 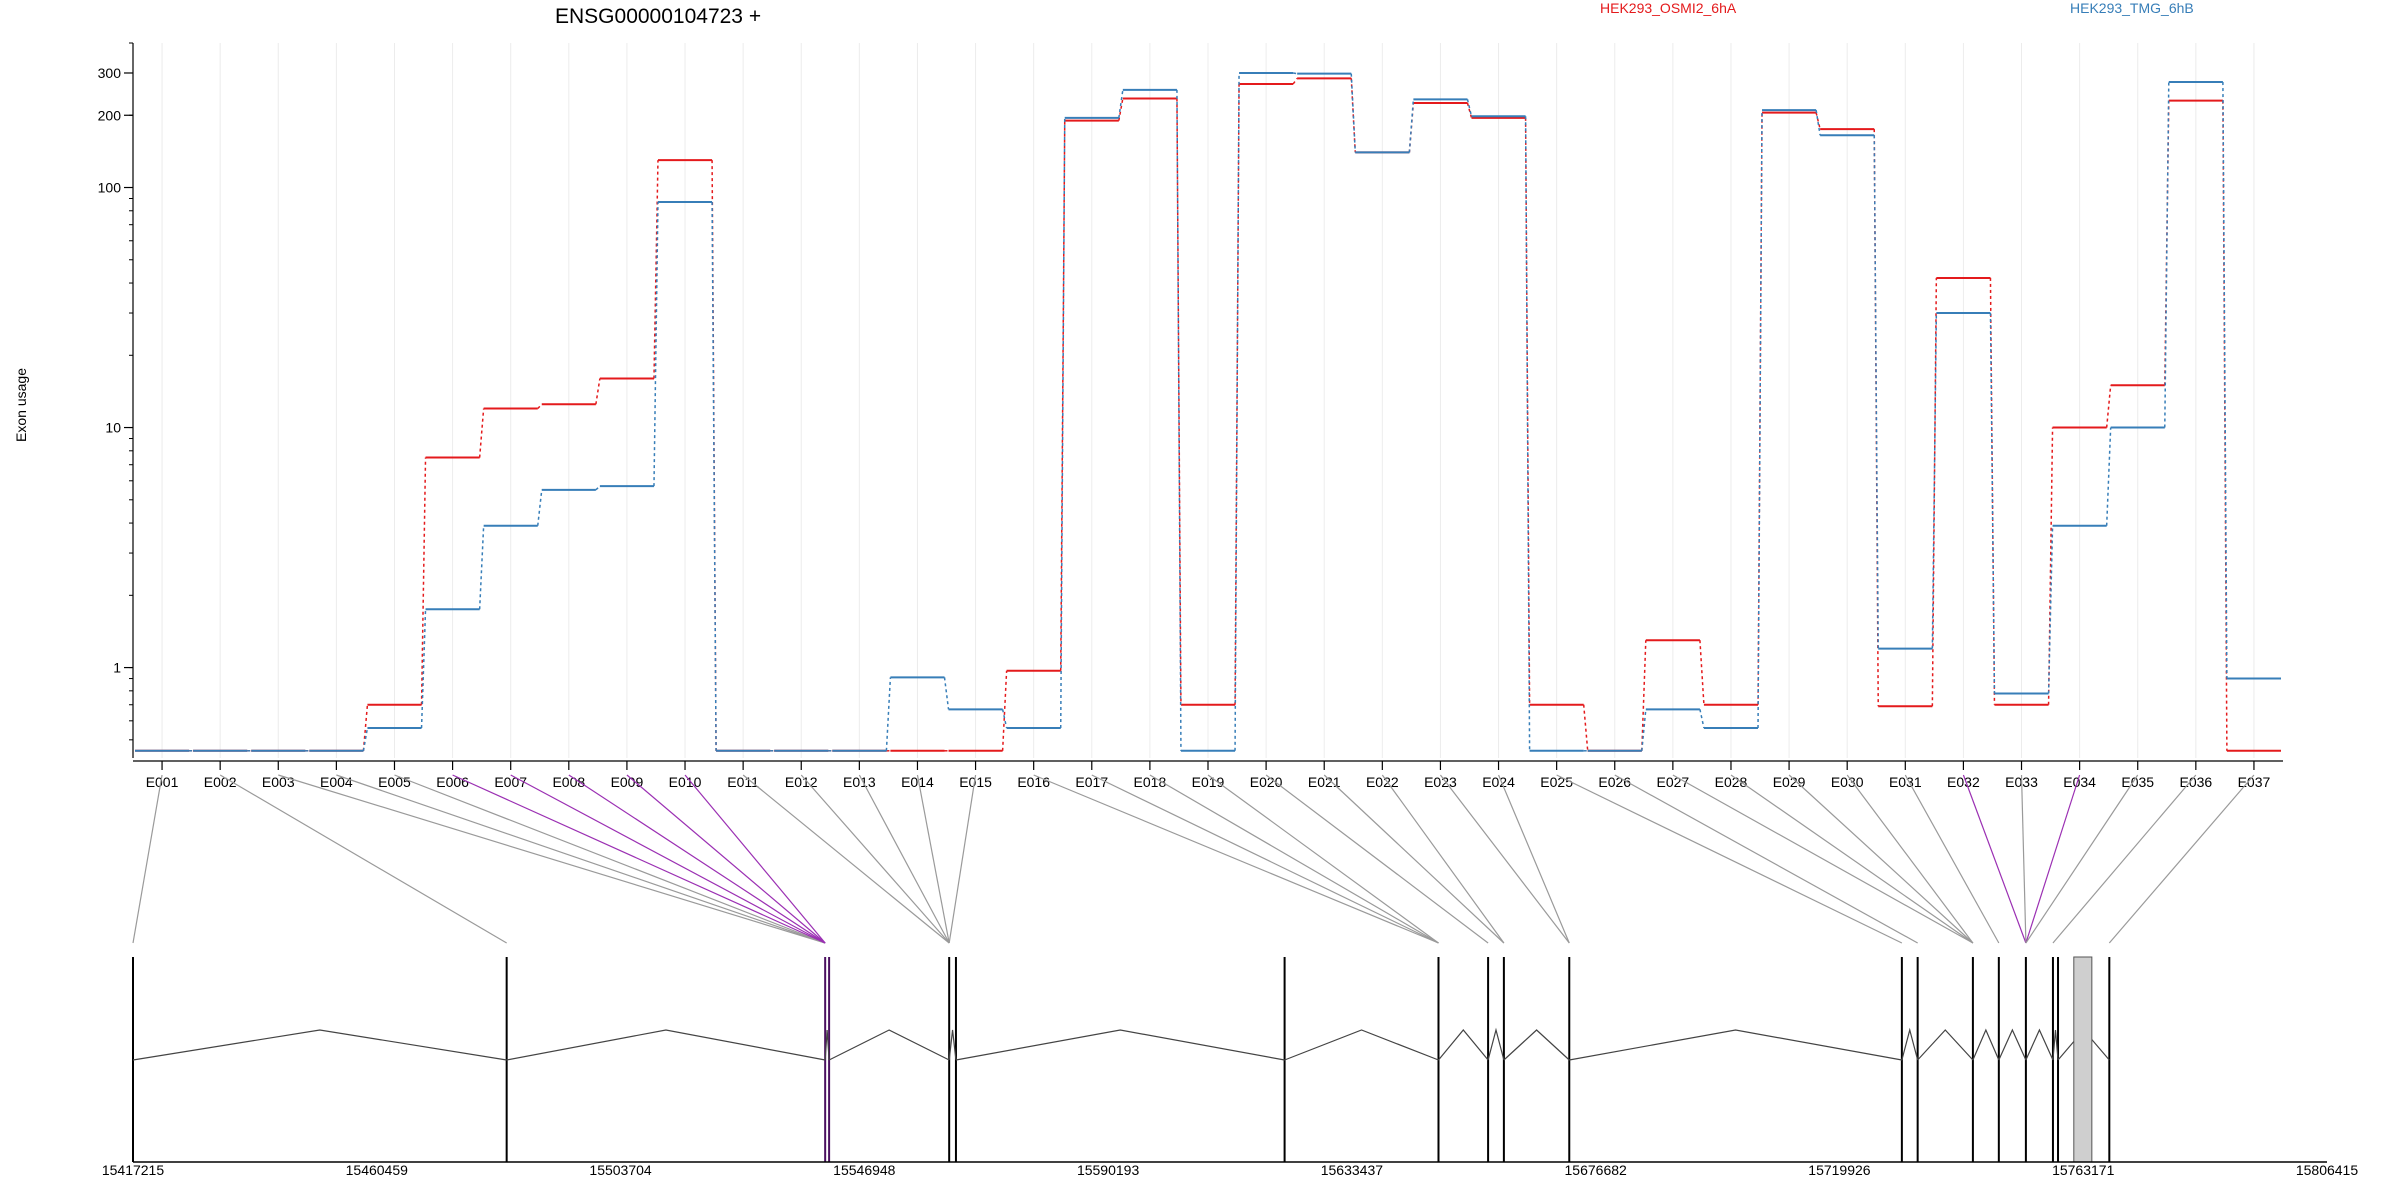 What do you see at coordinates (2195, 782) in the screenshot?
I see `x-tick-label: E036` at bounding box center [2195, 782].